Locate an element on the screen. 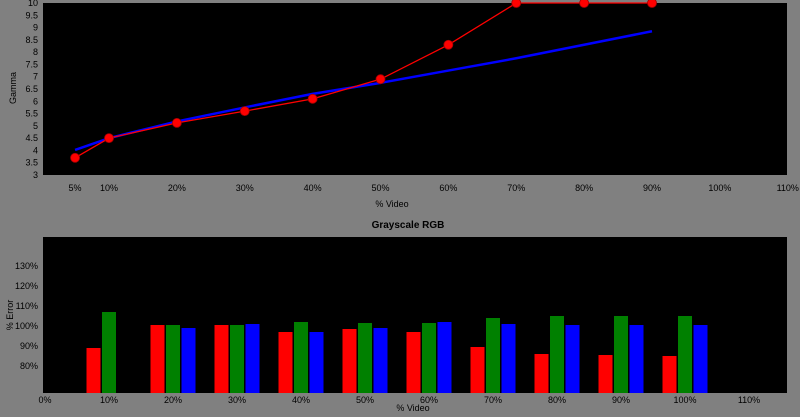 The width and height of the screenshot is (800, 417). gamma-xtick-label: 50% is located at coordinates (380, 188).